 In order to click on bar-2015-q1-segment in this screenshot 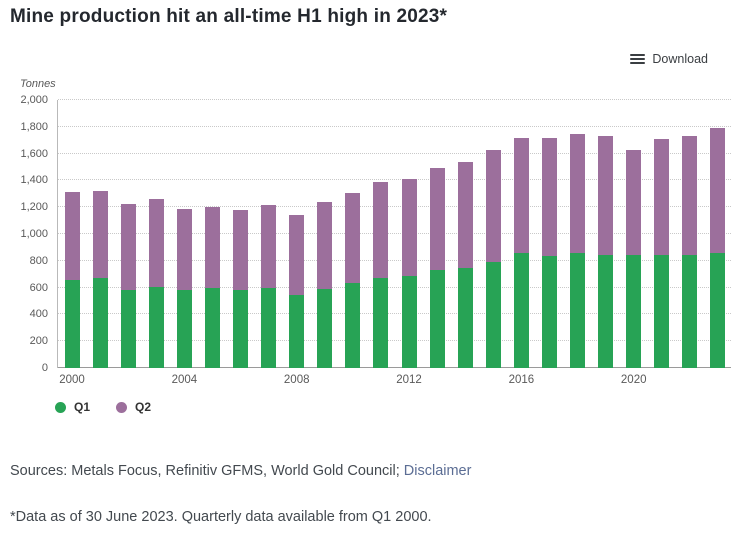, I will do `click(493, 315)`.